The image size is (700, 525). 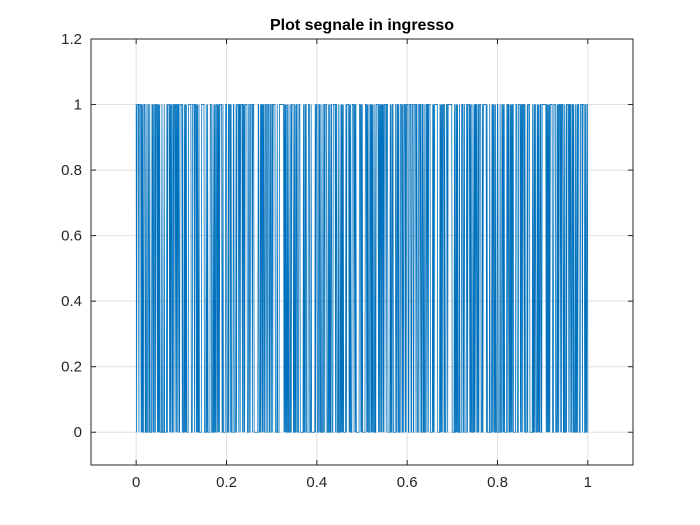 What do you see at coordinates (407, 482) in the screenshot?
I see `x-tick-label: 0.6` at bounding box center [407, 482].